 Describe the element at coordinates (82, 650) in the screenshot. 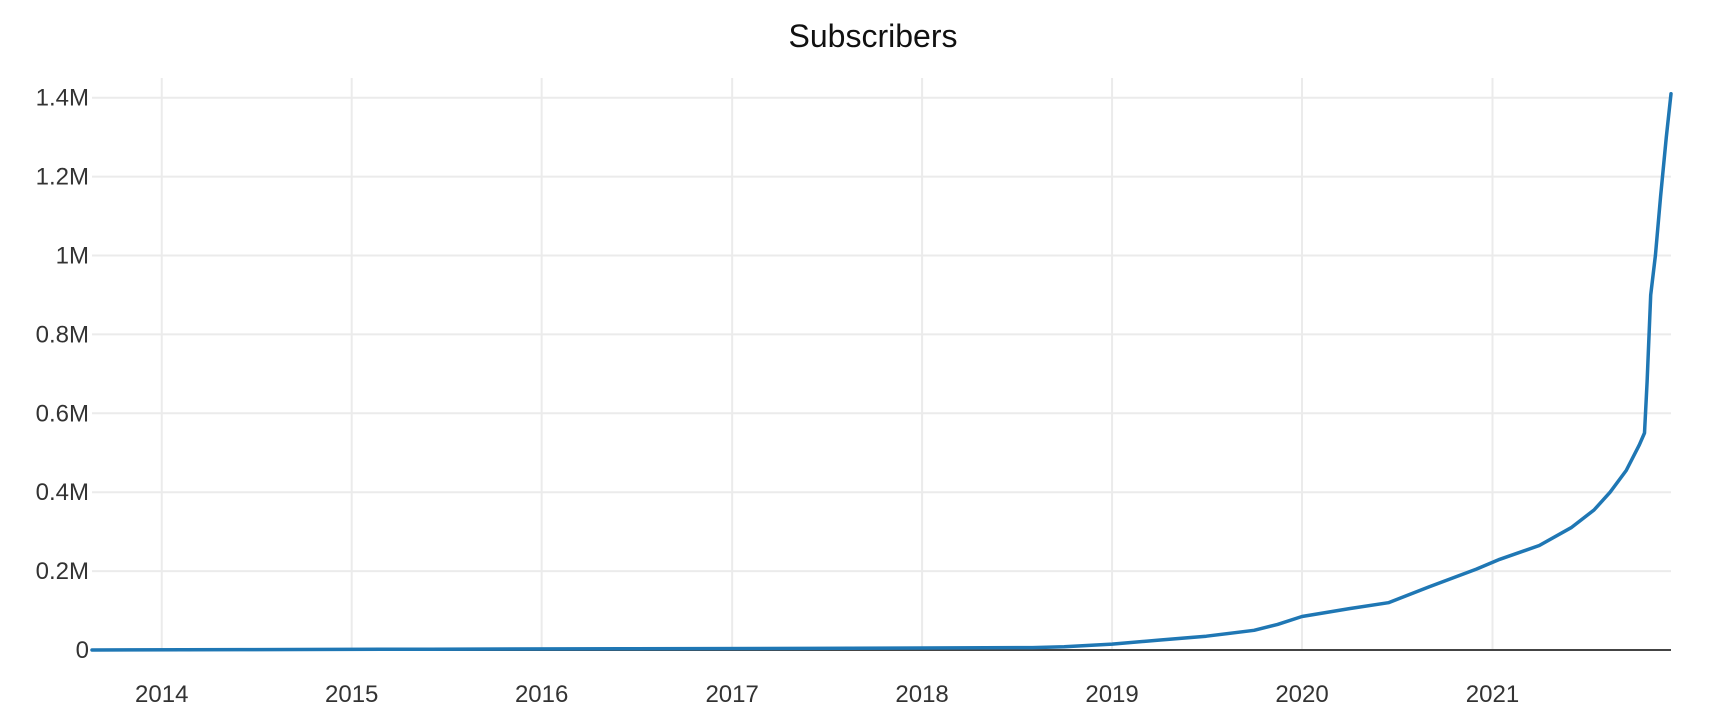

I see `y-tick-label: 0` at that location.